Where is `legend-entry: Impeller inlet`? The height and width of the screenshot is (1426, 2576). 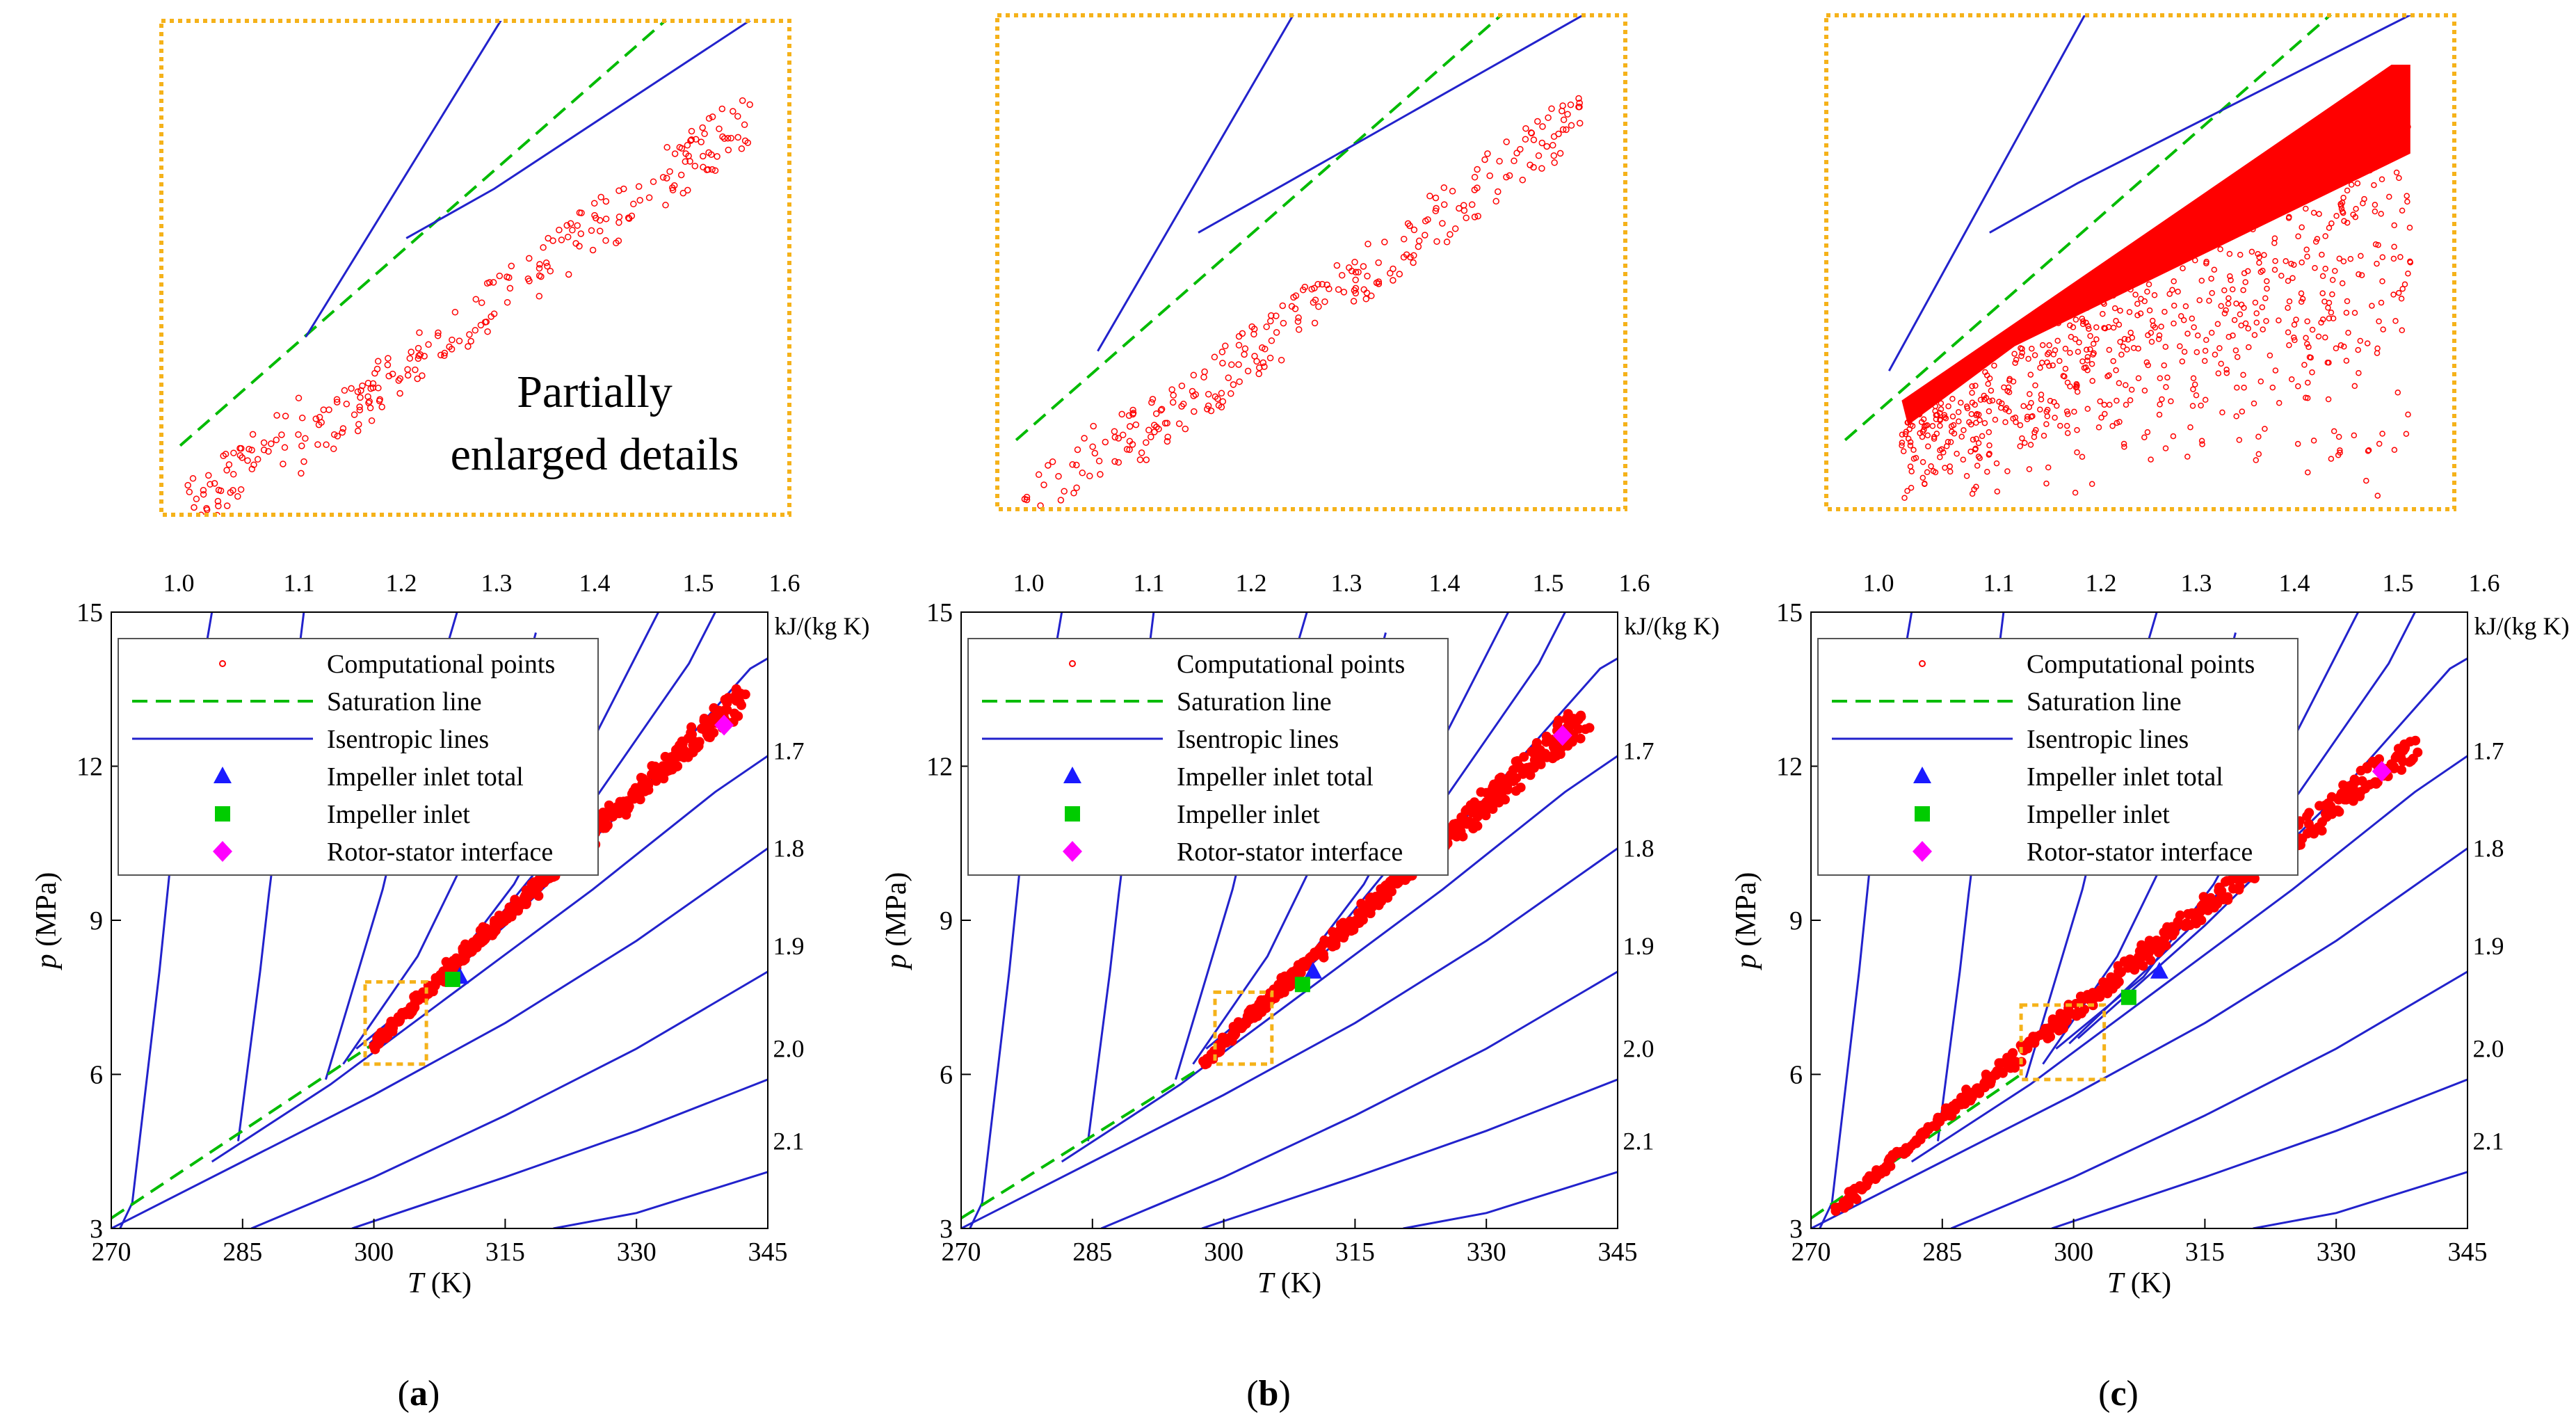
legend-entry: Impeller inlet is located at coordinates (2098, 814).